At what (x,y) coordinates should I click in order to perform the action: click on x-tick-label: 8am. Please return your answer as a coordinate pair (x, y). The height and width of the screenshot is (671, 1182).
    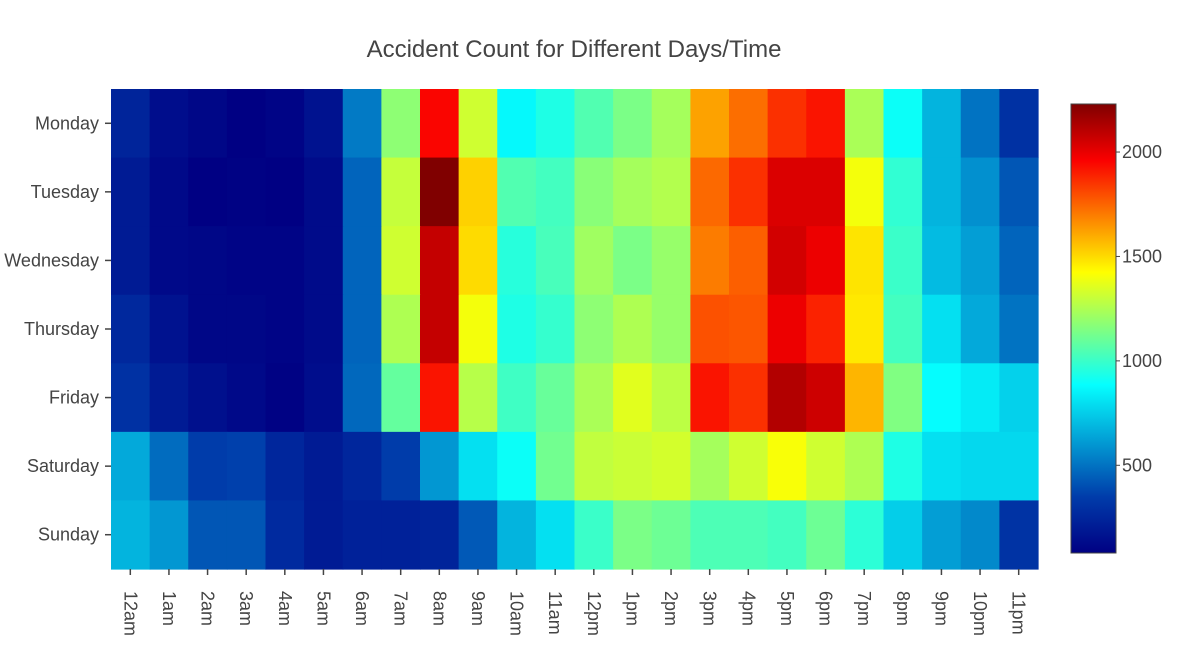
    Looking at the image, I should click on (439, 608).